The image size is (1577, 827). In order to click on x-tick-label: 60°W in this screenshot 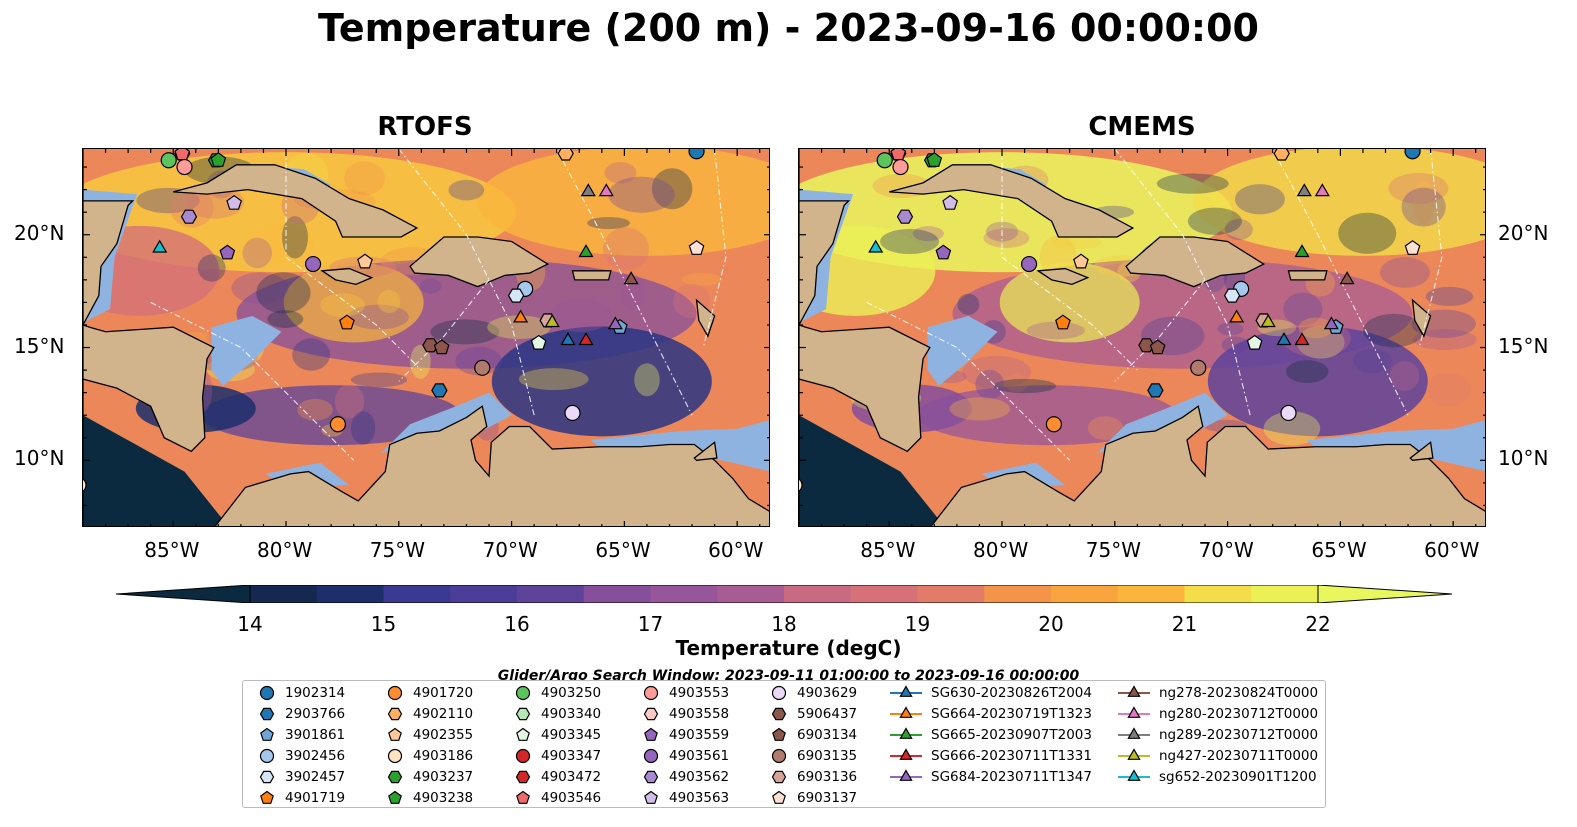, I will do `click(1452, 550)`.